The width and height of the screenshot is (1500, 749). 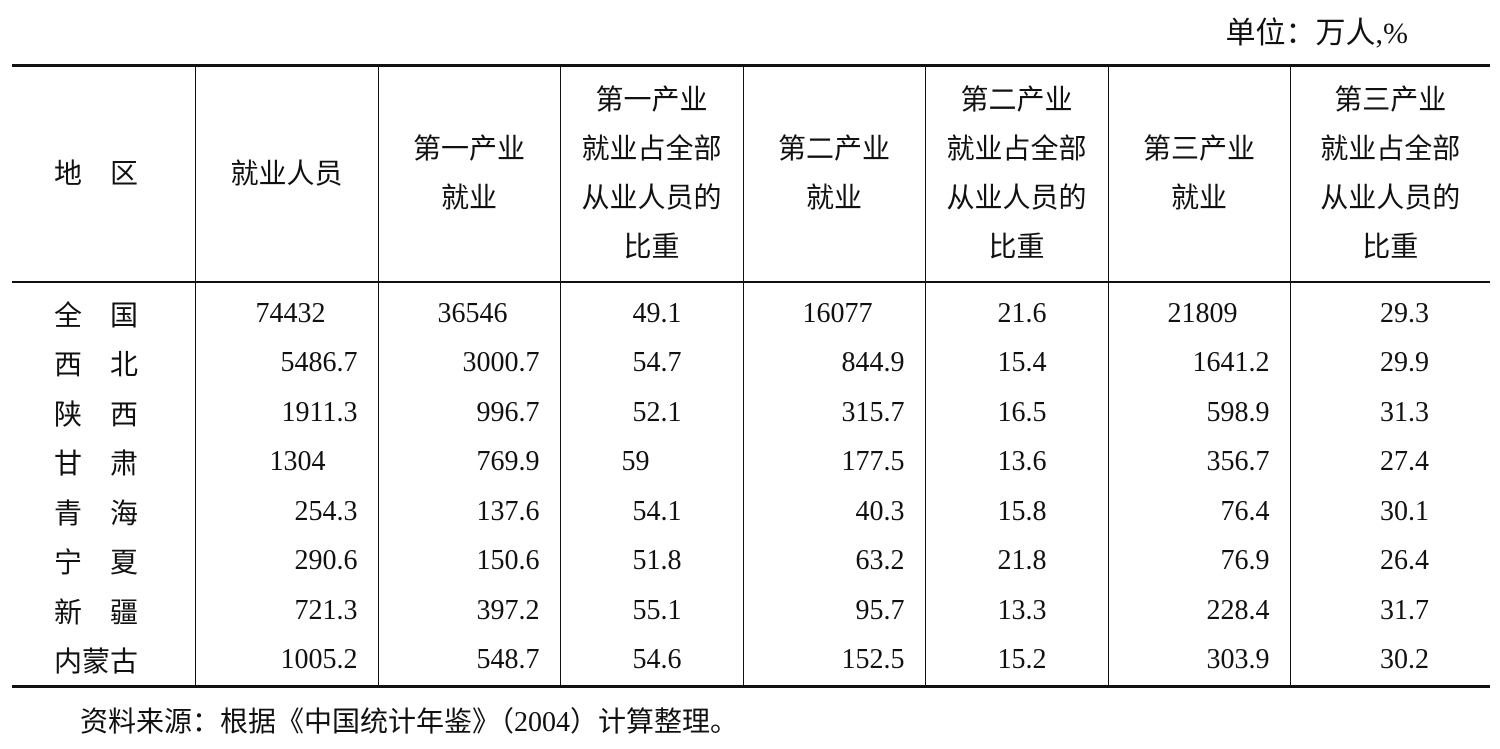 I want to click on header-cell: 第二产业 就业占全部 从业人员的 比重, so click(x=1016, y=173).